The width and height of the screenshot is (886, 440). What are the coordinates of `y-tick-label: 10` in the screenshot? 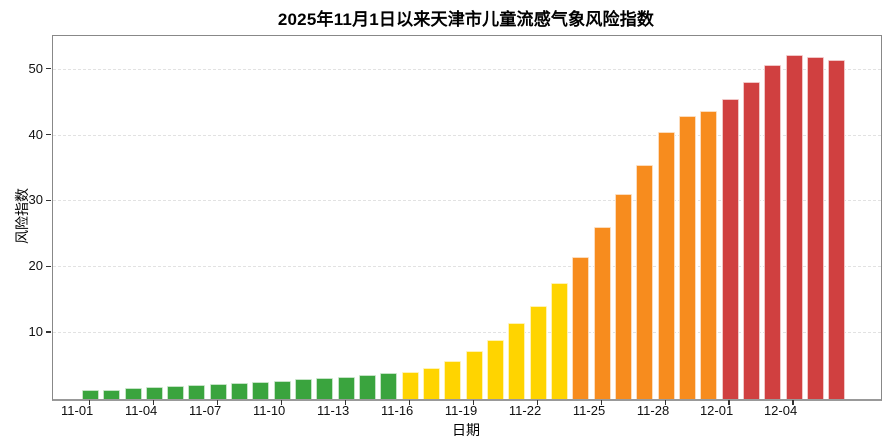 It's located at (35, 332).